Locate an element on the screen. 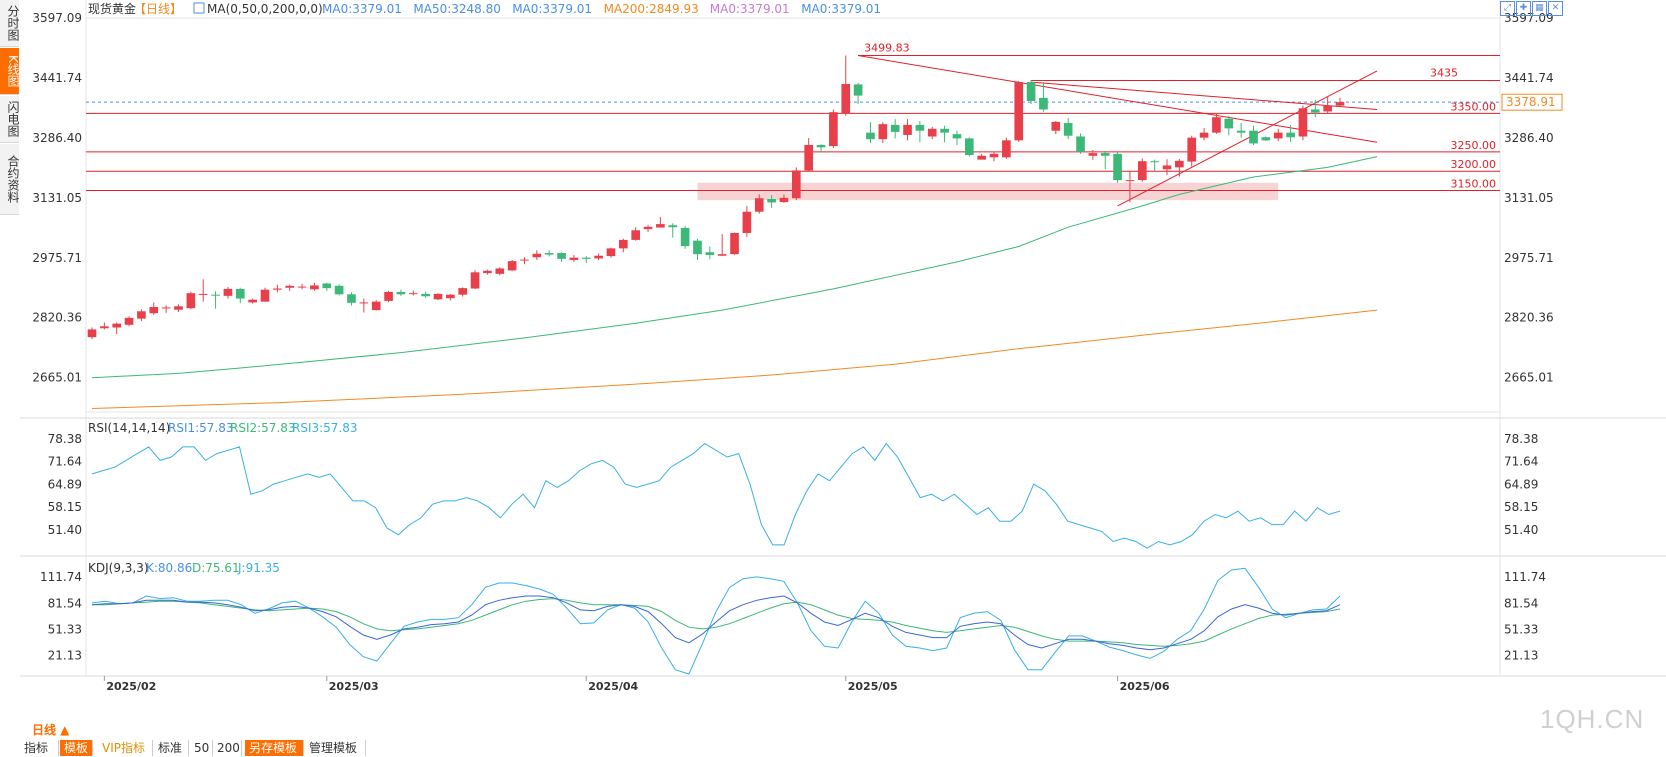  tab-save-template: 另存模板 is located at coordinates (274, 748).